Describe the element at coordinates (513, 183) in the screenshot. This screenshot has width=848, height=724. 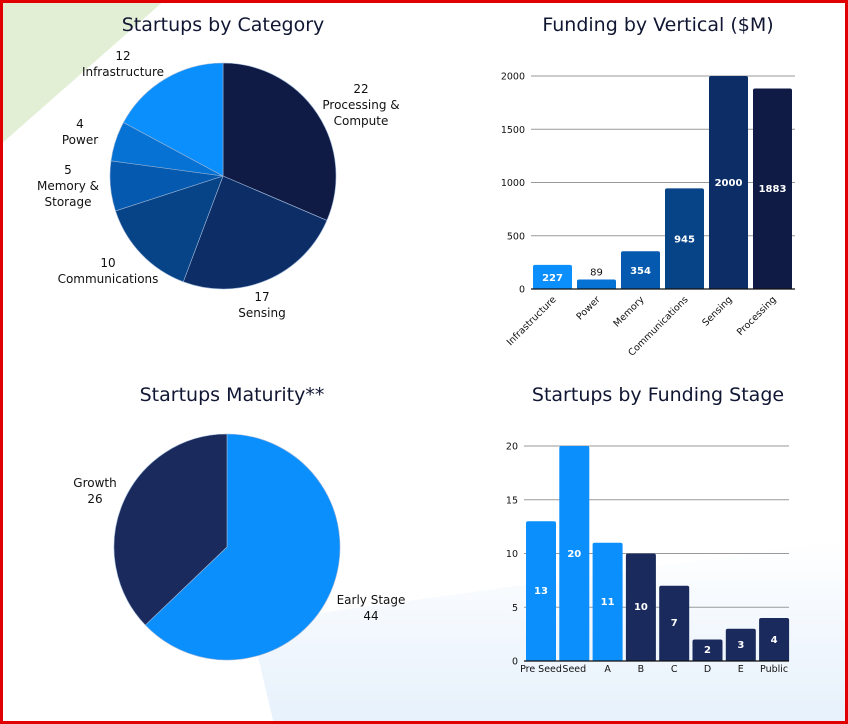
I see `vertical-y-tick-label: 1000` at that location.